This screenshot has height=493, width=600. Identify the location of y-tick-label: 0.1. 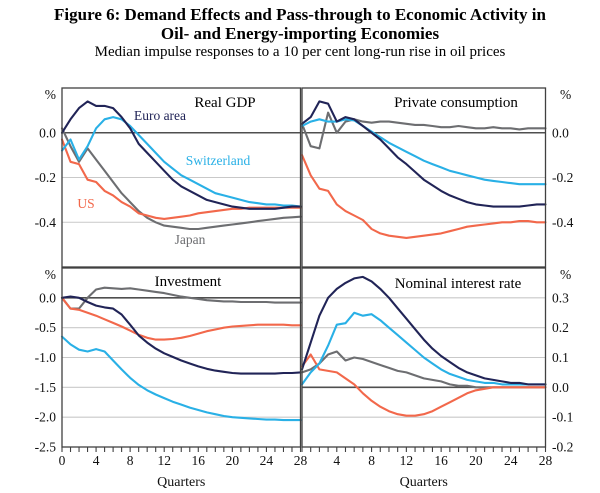
(560, 357).